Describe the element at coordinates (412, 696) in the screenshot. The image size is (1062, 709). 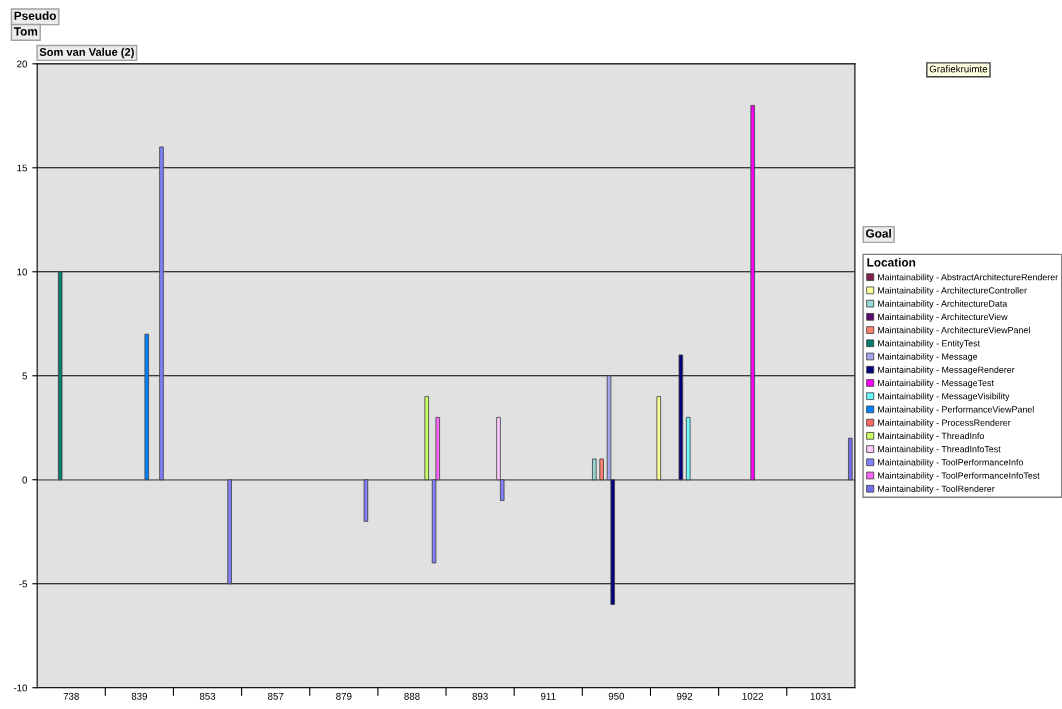
I see `x-tick-label: 888` at that location.